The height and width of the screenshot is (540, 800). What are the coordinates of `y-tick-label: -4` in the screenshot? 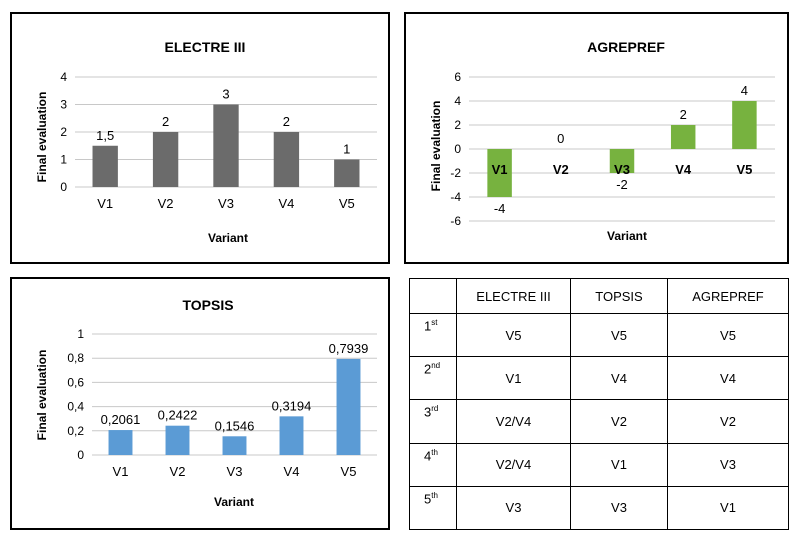 It's located at (455, 197).